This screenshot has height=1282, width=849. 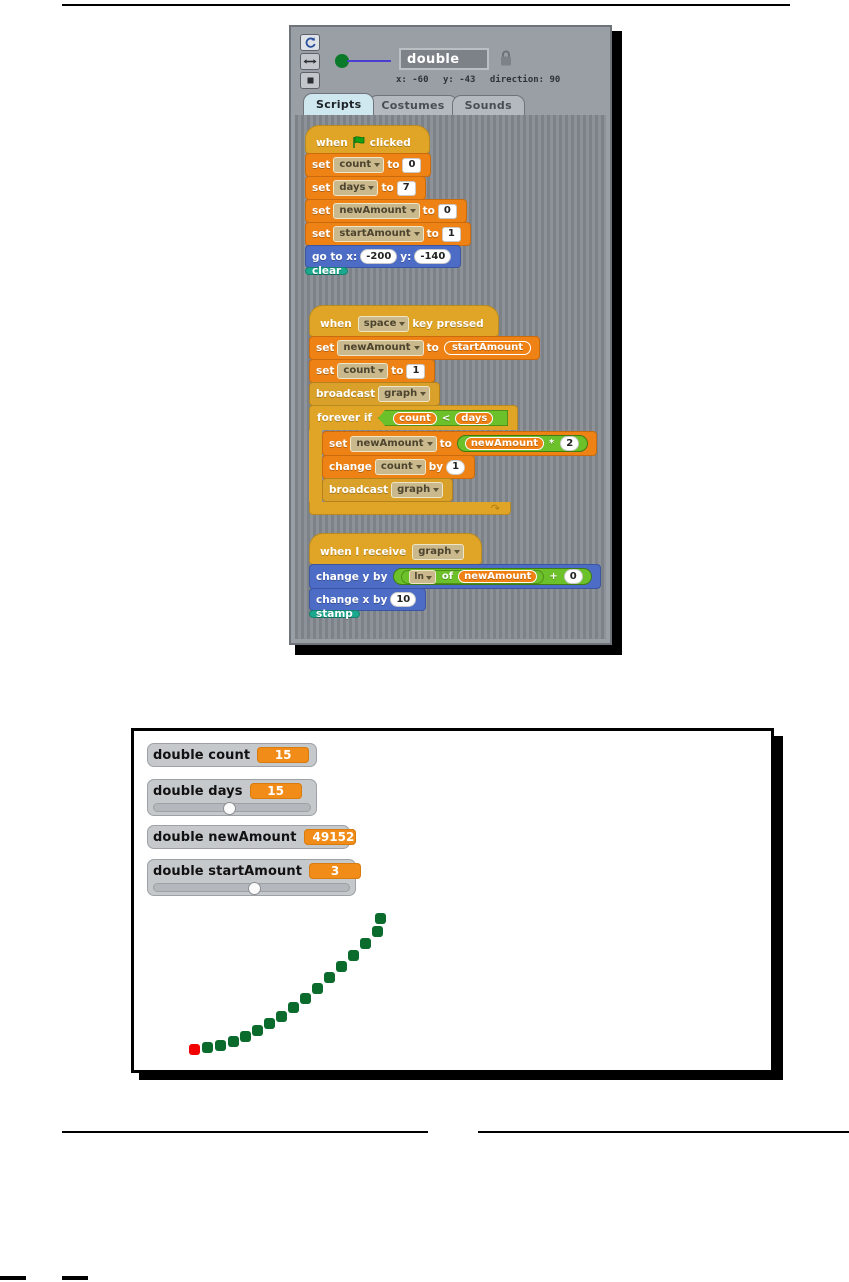 What do you see at coordinates (410, 508) in the screenshot?
I see `forever-if-footer: ↷` at bounding box center [410, 508].